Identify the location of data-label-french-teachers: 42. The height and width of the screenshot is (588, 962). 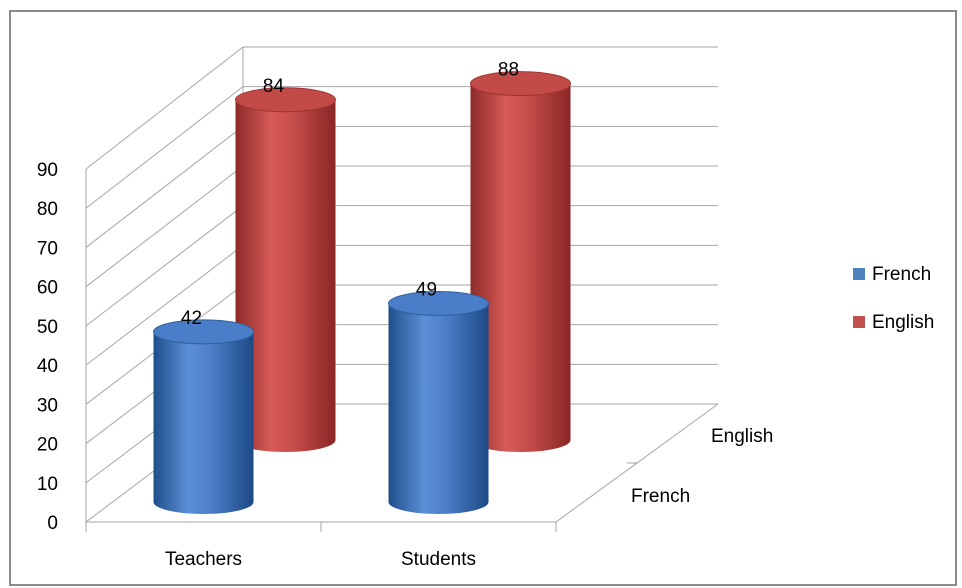
(191, 318).